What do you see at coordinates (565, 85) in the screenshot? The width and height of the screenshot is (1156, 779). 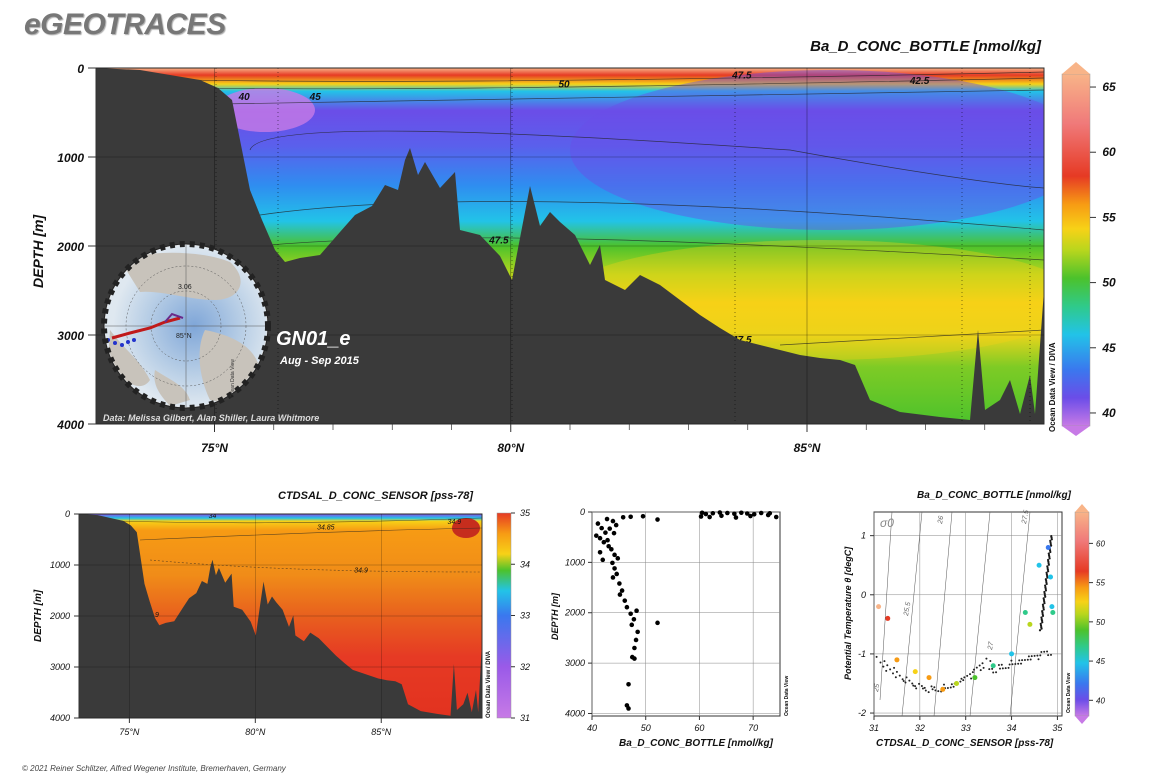 I see `main-contour-label: 50` at bounding box center [565, 85].